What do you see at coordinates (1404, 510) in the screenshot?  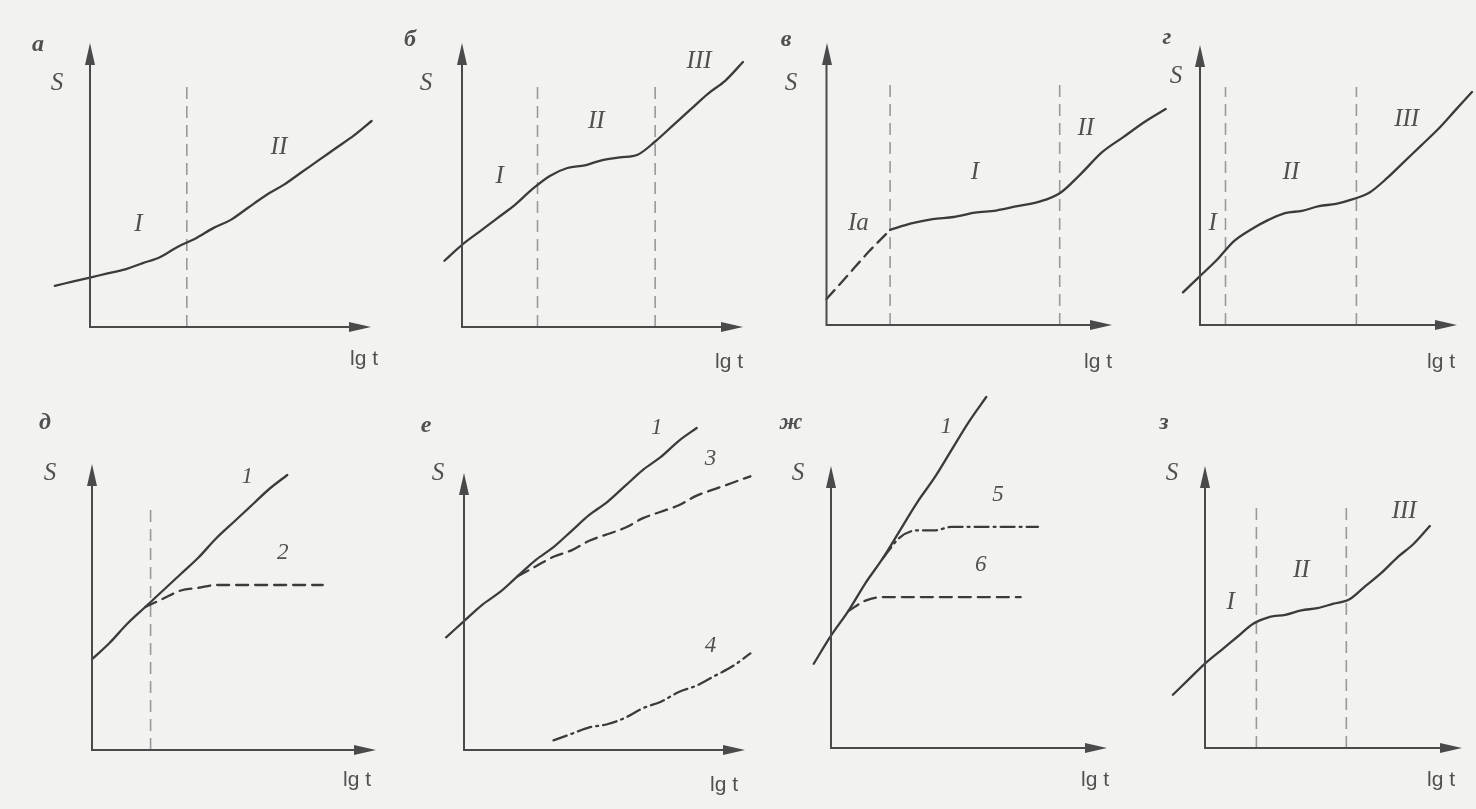 I see `text: III` at bounding box center [1404, 510].